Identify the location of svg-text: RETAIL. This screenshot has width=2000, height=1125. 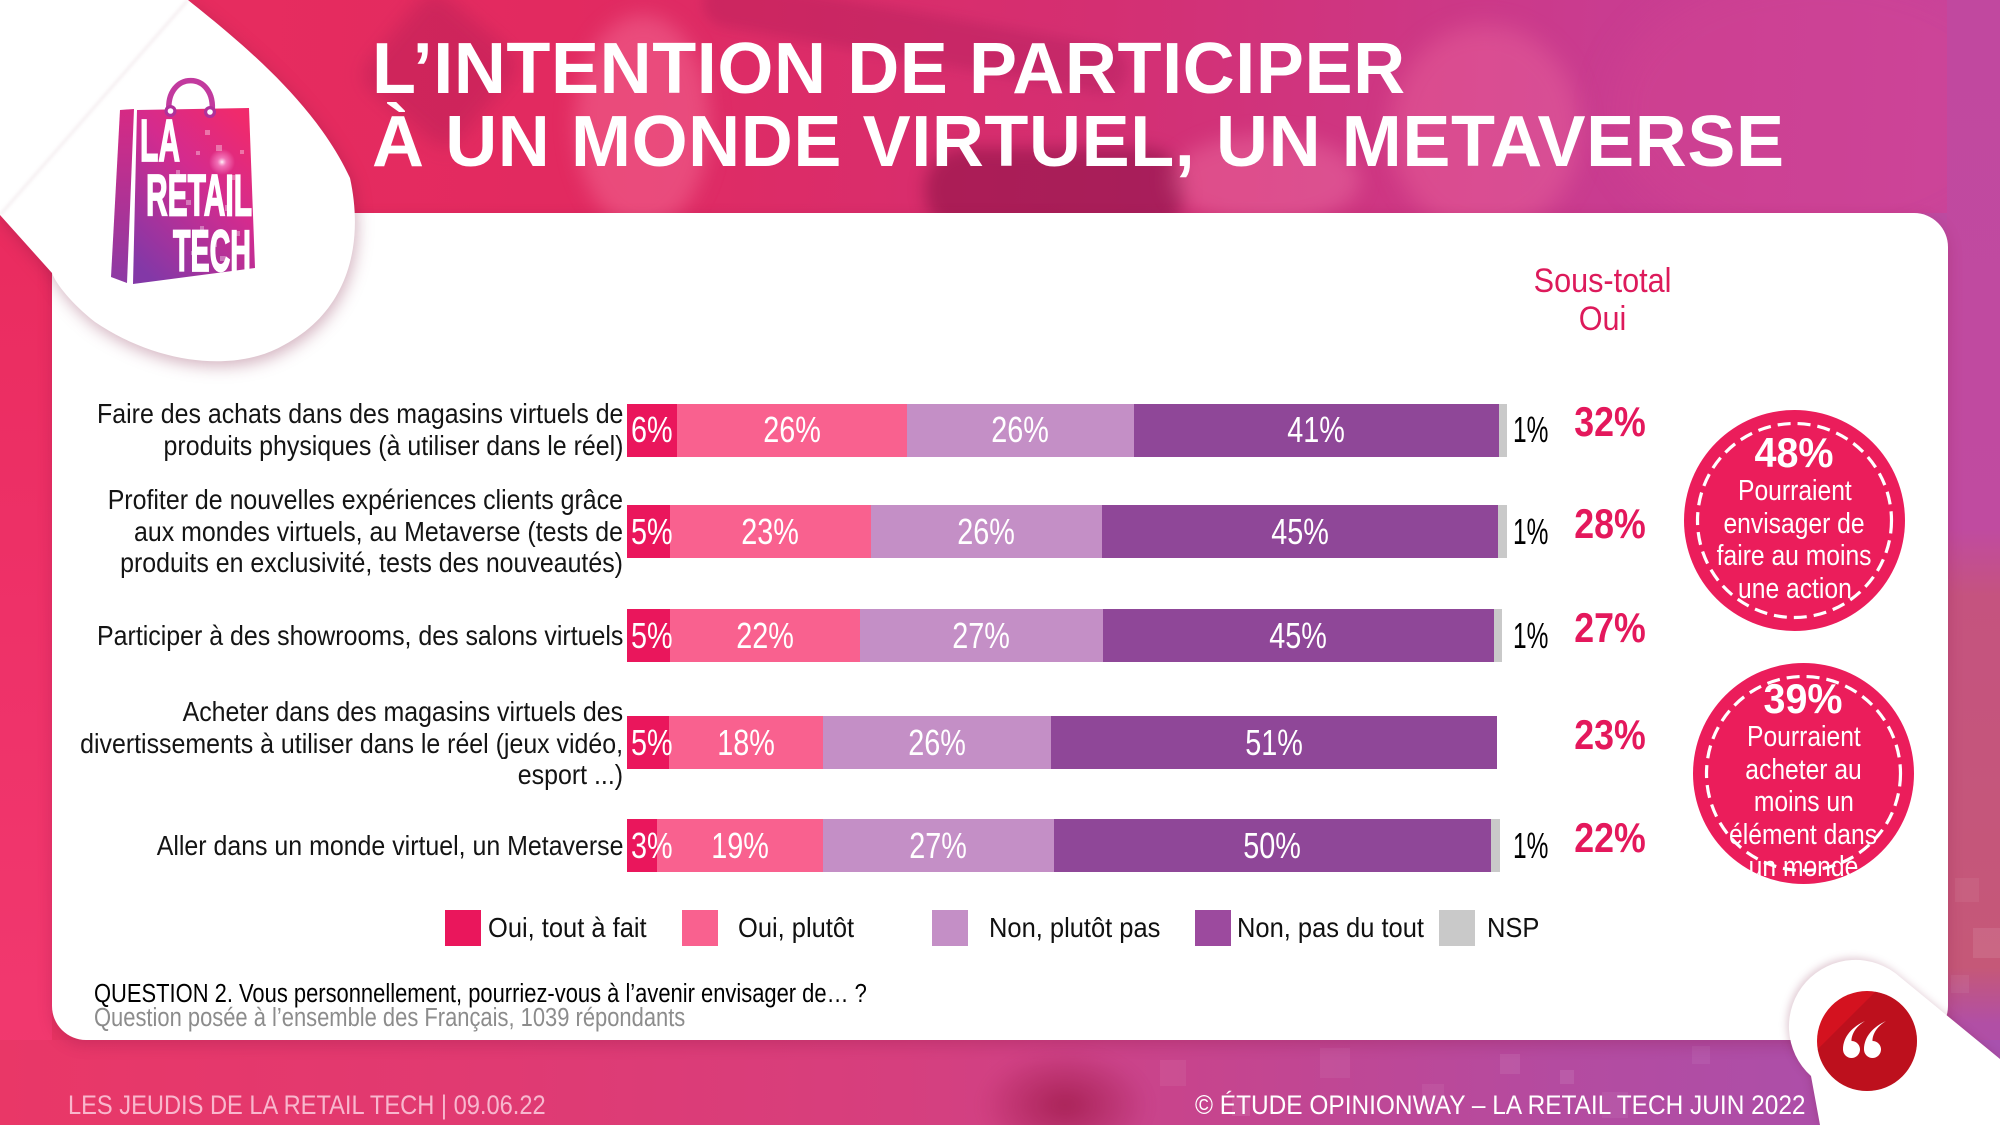
(199, 196).